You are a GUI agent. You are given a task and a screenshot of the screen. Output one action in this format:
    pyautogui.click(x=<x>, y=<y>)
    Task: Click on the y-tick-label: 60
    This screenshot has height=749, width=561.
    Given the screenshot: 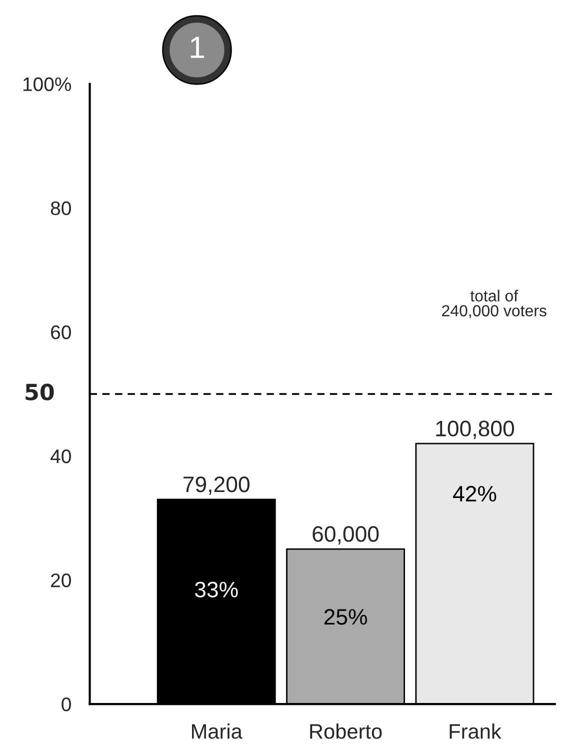 What is the action you would take?
    pyautogui.click(x=61, y=332)
    